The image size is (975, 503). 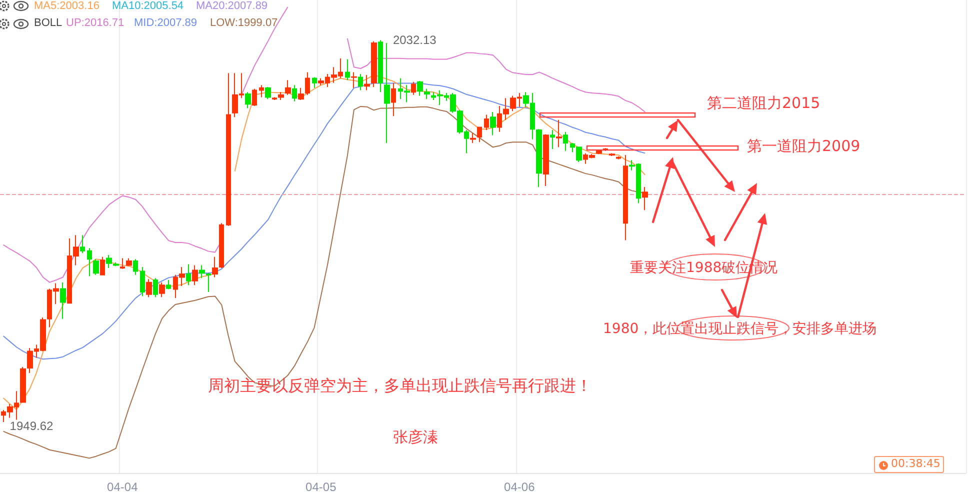 I want to click on annotation: MA20:2007.89, so click(x=232, y=6).